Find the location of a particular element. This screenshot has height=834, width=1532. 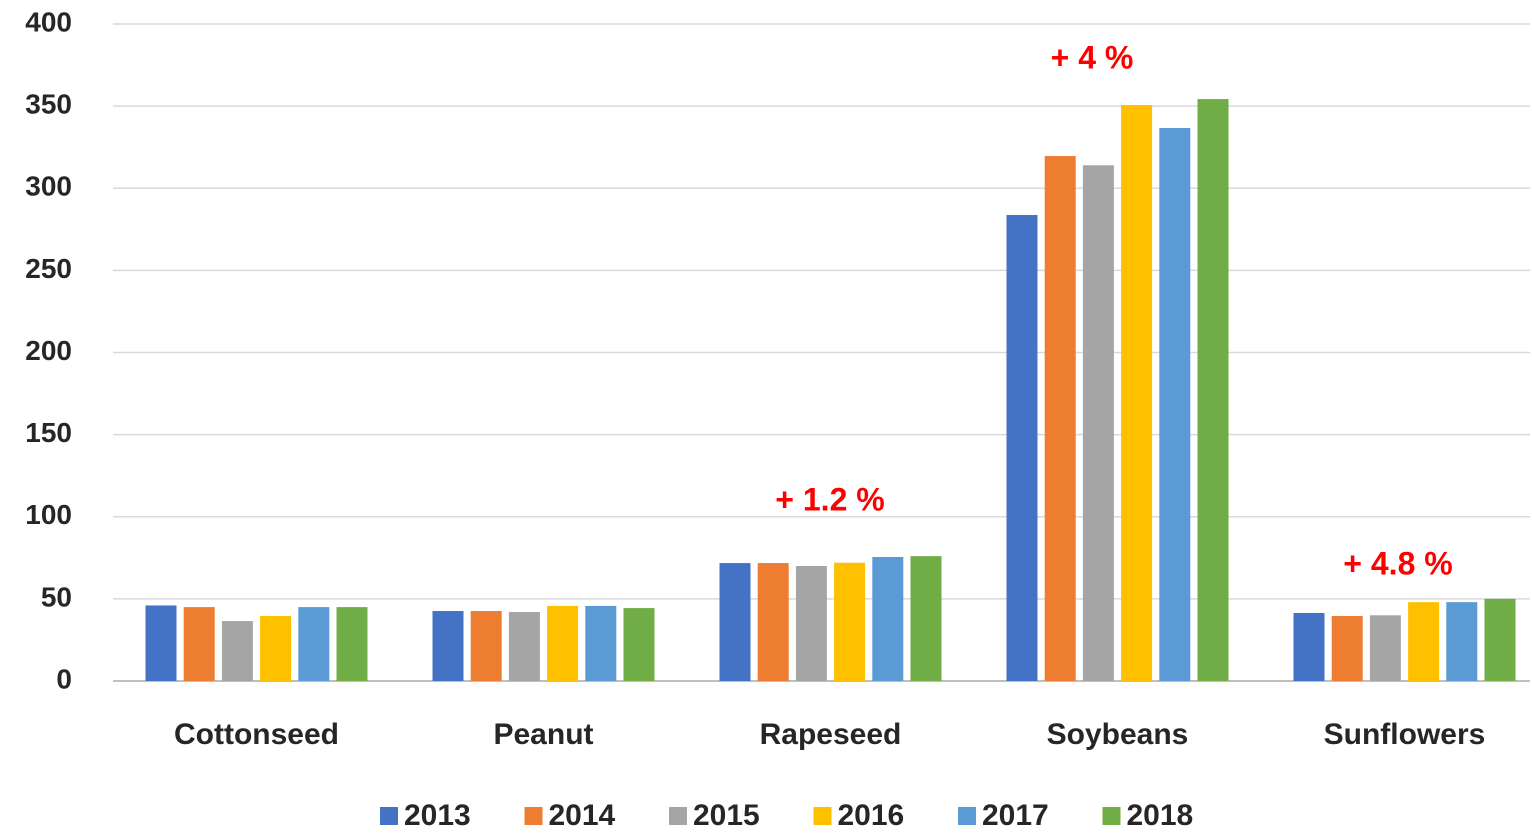

legend-label: 2013 is located at coordinates (437, 815).